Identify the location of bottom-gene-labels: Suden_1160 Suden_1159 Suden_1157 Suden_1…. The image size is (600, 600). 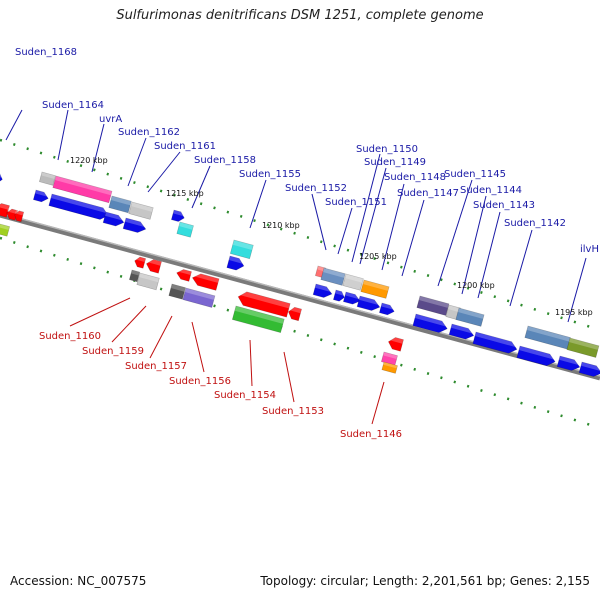
(220, 385).